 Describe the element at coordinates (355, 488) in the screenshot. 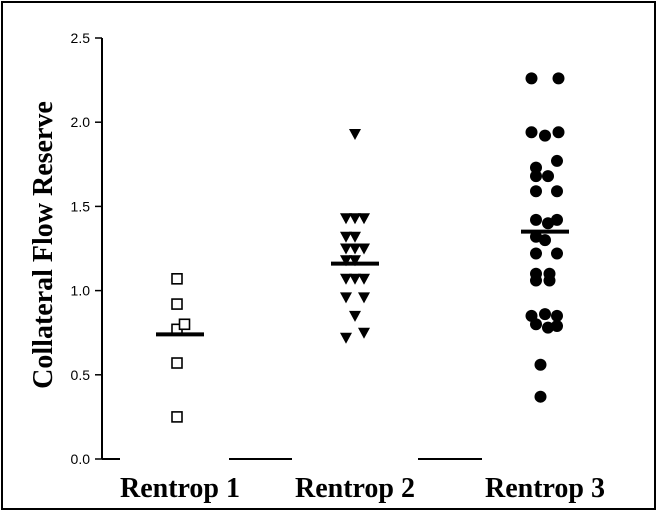

I see `x-category-label: Rentrop 2` at that location.